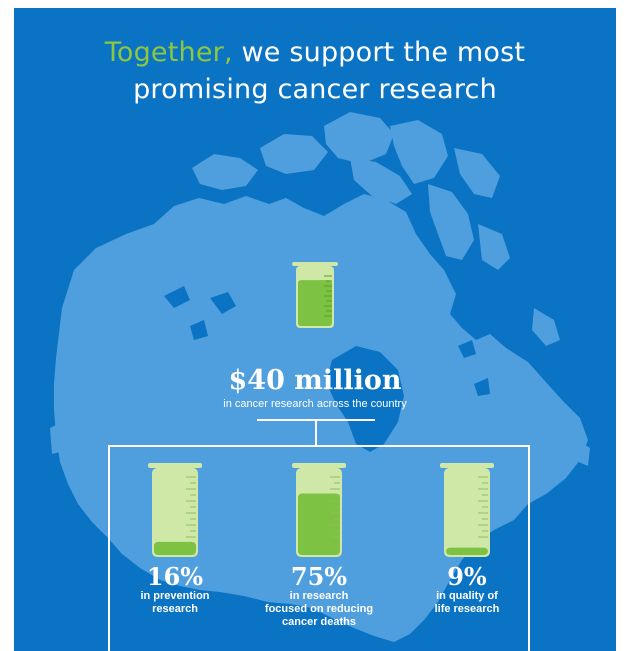 This screenshot has width=624, height=651. What do you see at coordinates (467, 602) in the screenshot?
I see `stat-quality-of-life-label: in quality of life research` at bounding box center [467, 602].